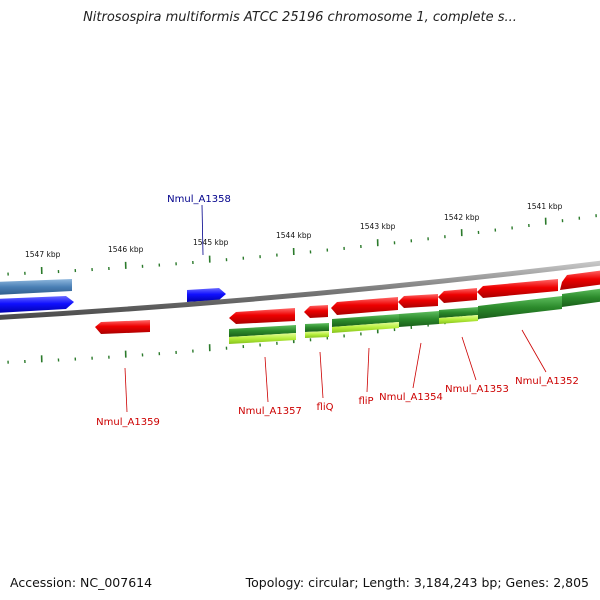 This screenshot has height=600, width=600. Describe the element at coordinates (325, 407) in the screenshot. I see `gene-label-fliq: fliQ` at that location.